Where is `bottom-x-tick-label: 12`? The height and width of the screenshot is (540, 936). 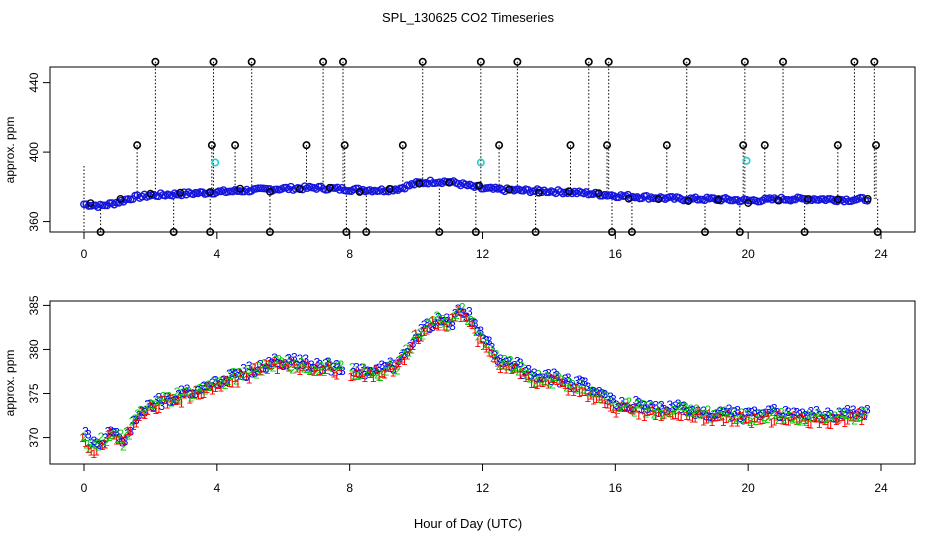 bottom-x-tick-label: 12 is located at coordinates (483, 488).